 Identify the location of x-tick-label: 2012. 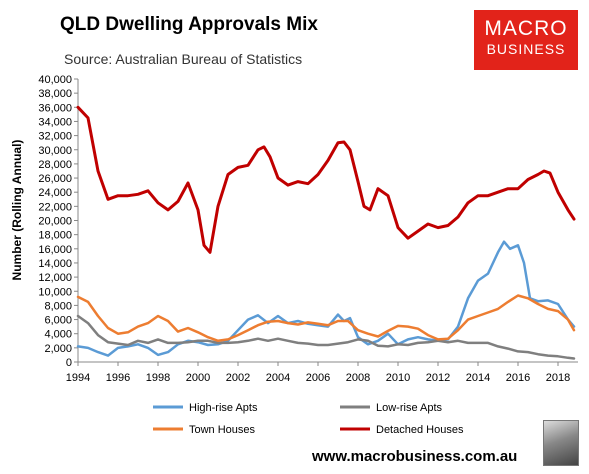
(438, 378).